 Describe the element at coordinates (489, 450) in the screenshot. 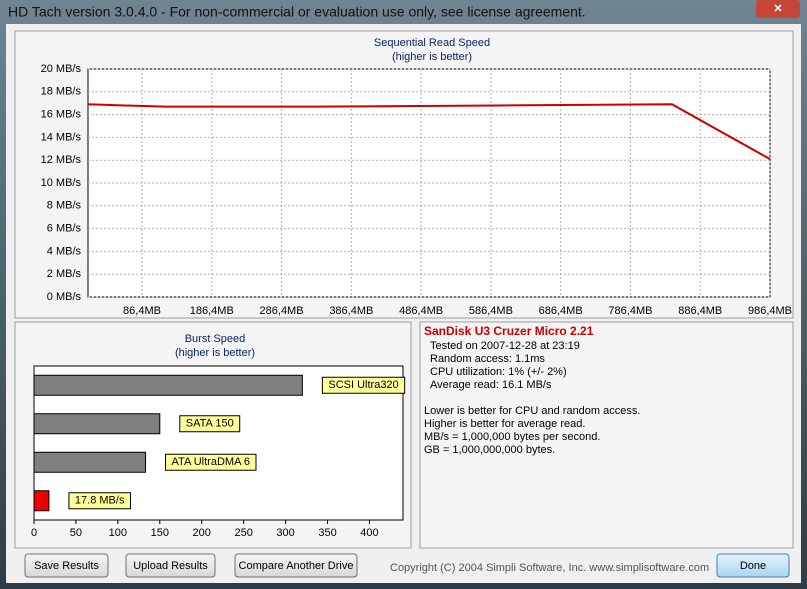

I see `info-note: GB = 1,000,000,000 bytes.` at that location.